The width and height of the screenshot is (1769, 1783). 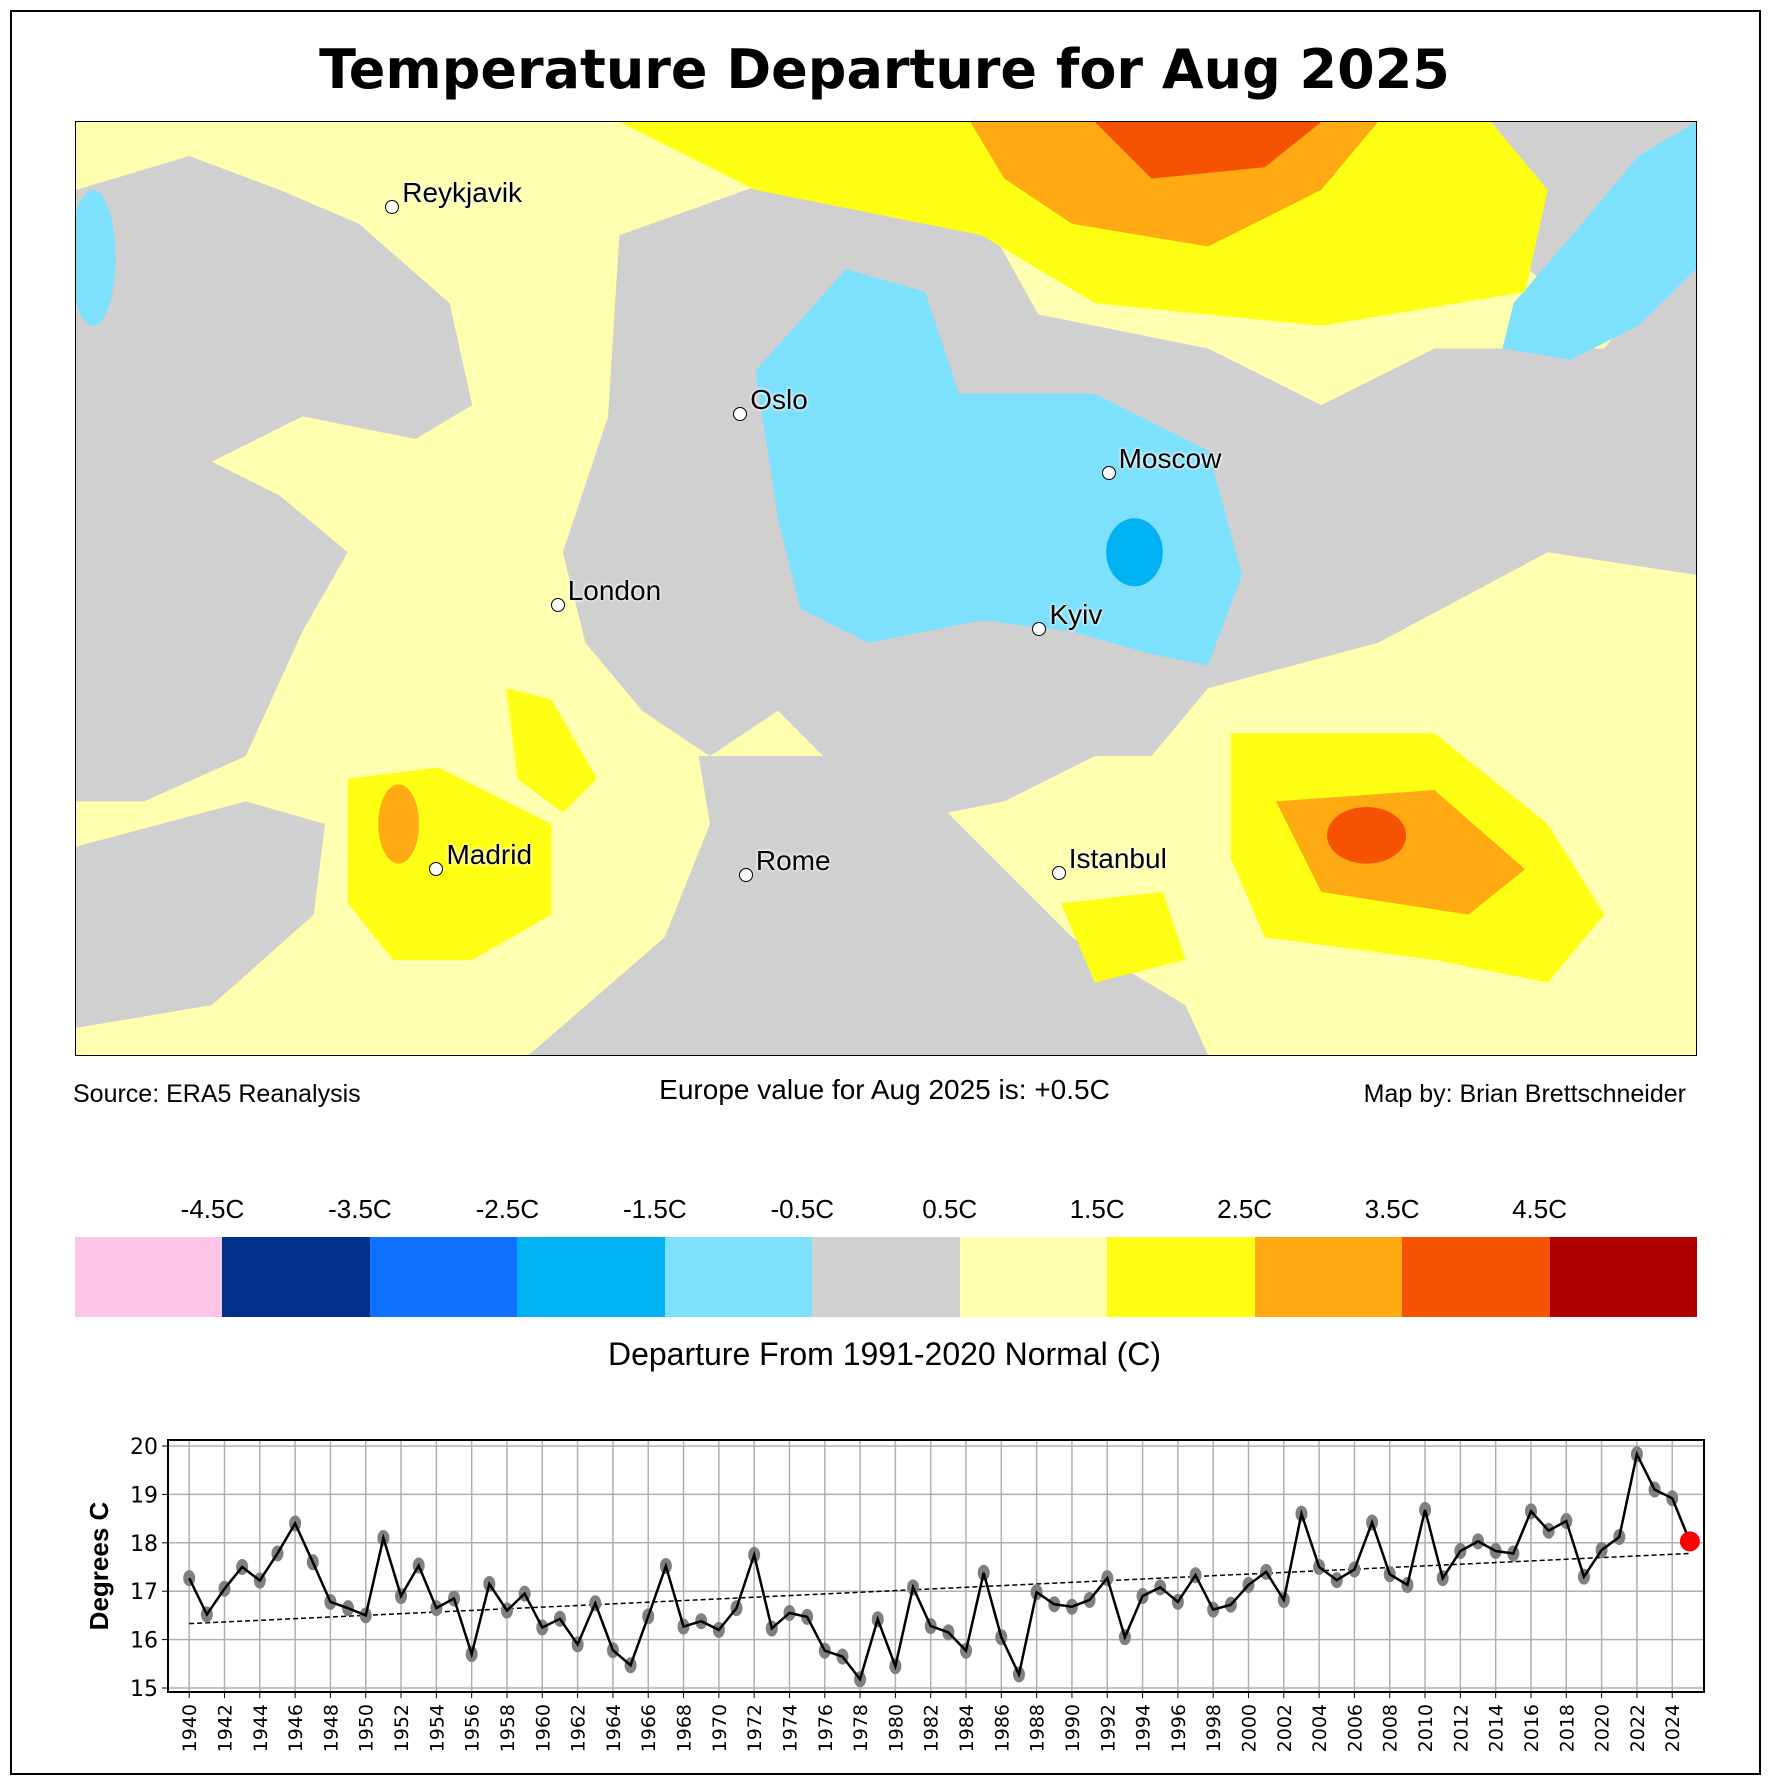 What do you see at coordinates (1108, 472) in the screenshot?
I see `city-marker-moscow` at bounding box center [1108, 472].